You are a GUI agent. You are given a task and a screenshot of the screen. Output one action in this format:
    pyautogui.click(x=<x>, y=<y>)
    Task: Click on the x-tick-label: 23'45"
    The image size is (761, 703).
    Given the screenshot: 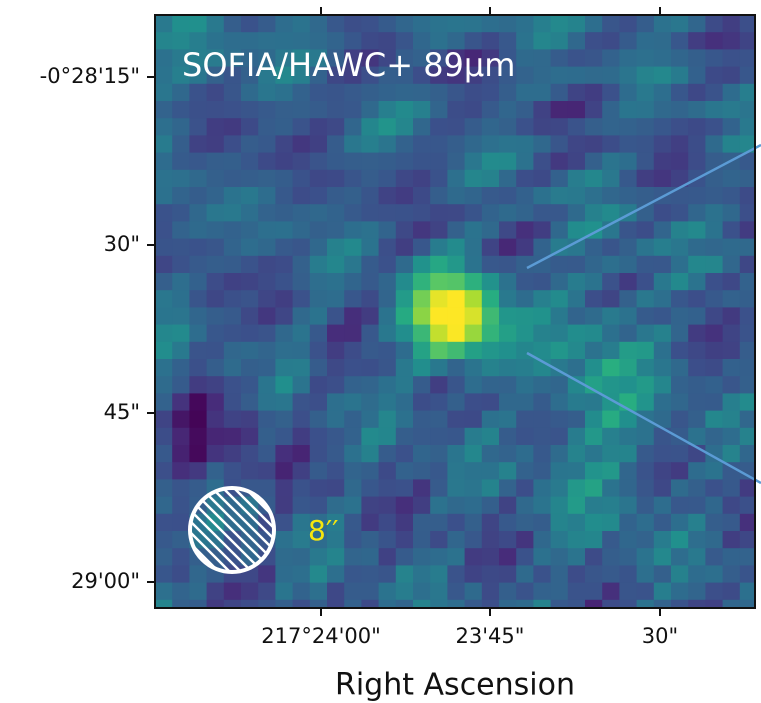 What is the action you would take?
    pyautogui.click(x=490, y=636)
    